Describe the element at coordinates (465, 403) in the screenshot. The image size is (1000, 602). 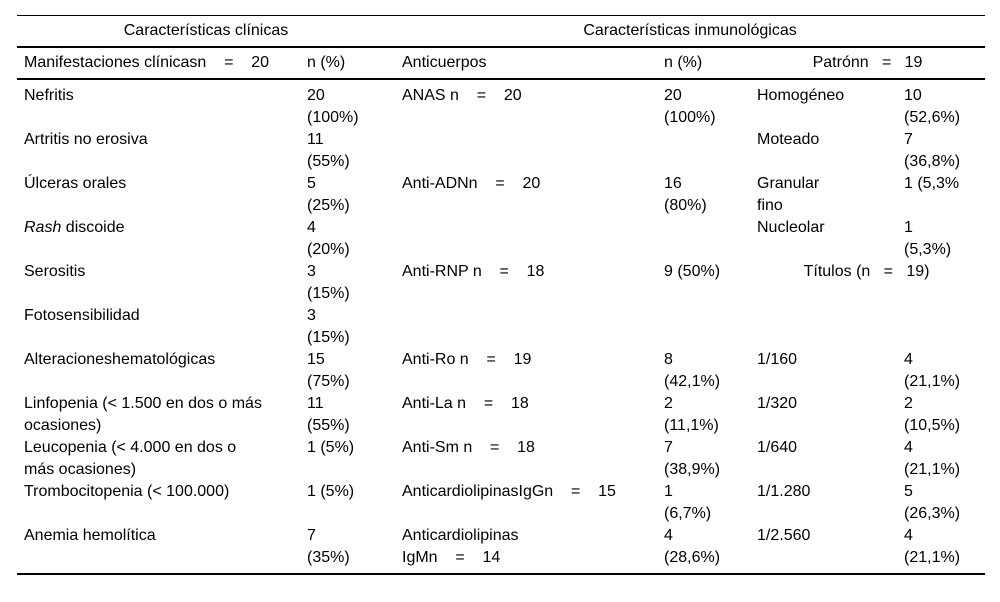
I see `cell-anticuerpo: Anti-La n = 18` at that location.